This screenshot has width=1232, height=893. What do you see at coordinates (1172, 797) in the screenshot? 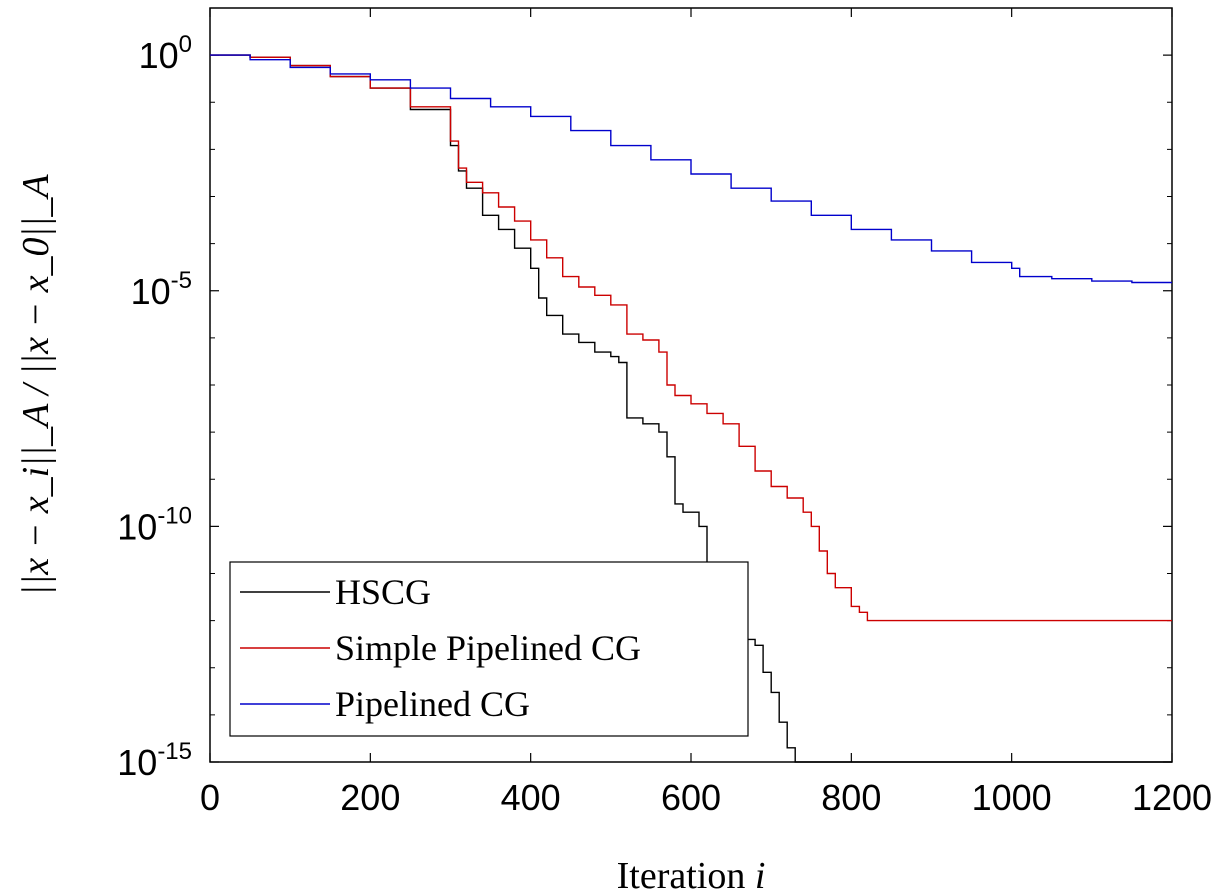
I see `x-tick-label: 1200` at bounding box center [1172, 797].